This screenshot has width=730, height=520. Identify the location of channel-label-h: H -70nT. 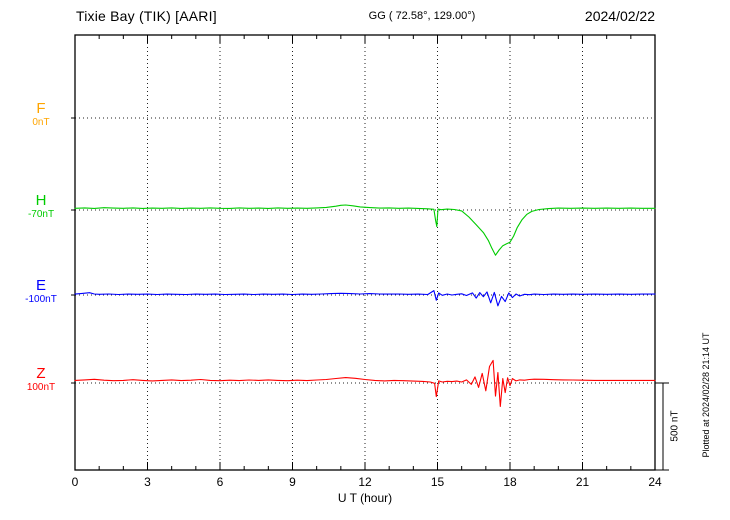
(41, 206).